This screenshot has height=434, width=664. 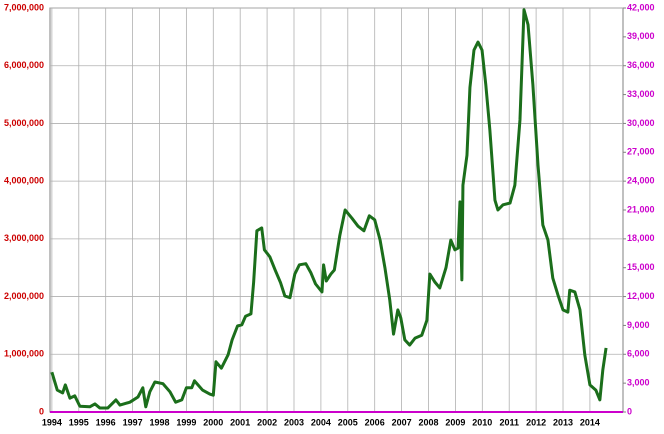 What do you see at coordinates (24, 296) in the screenshot?
I see `y-tick-label: 2,000,000` at bounding box center [24, 296].